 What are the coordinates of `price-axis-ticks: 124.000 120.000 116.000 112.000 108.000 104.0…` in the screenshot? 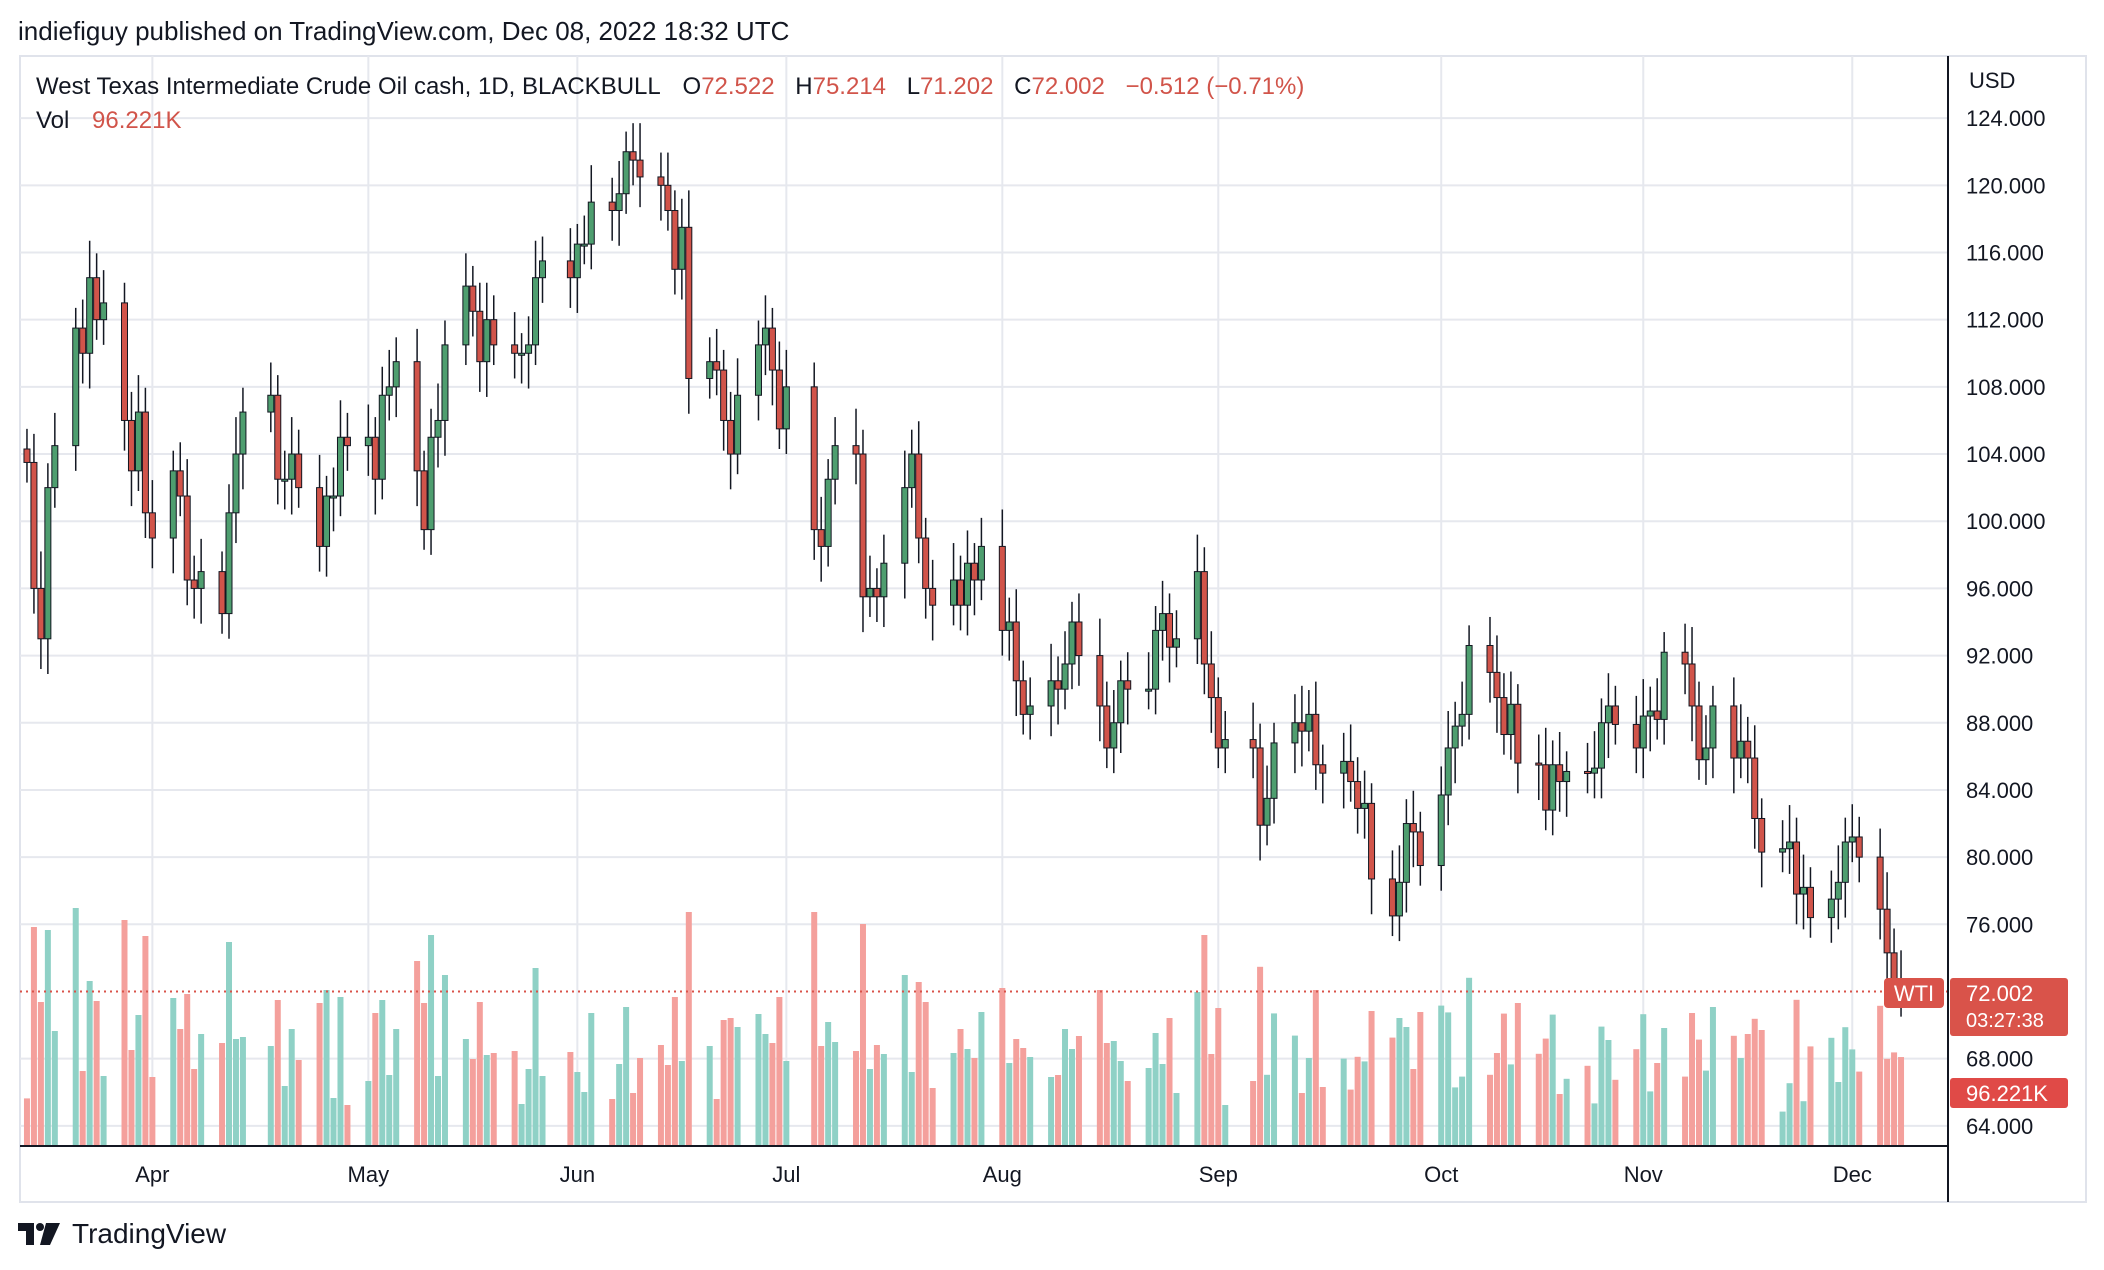 It's located at (2006, 622).